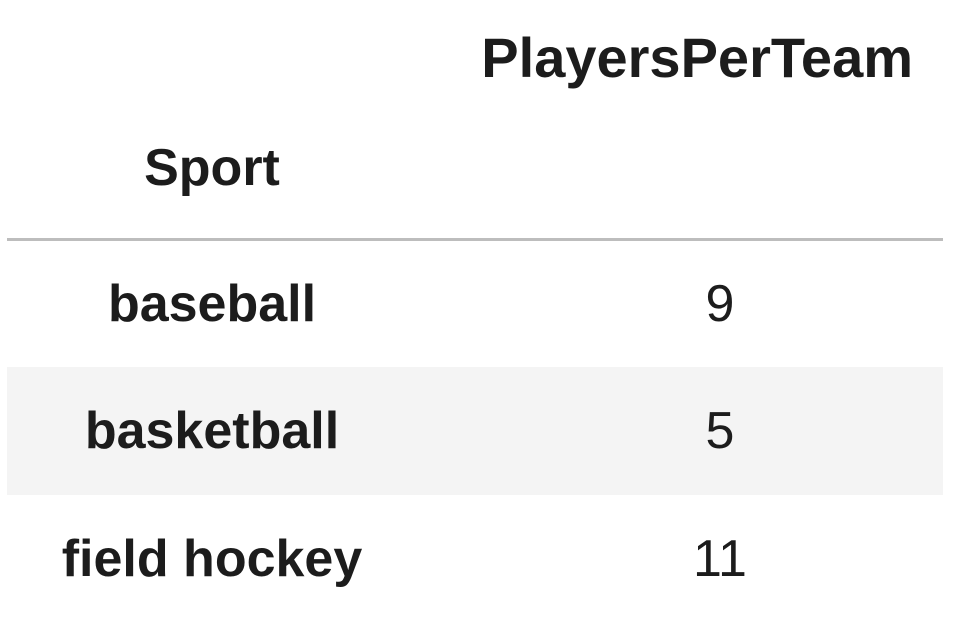 Image resolution: width=958 pixels, height=632 pixels. Describe the element at coordinates (212, 431) in the screenshot. I see `row-index-label: basketball` at that location.